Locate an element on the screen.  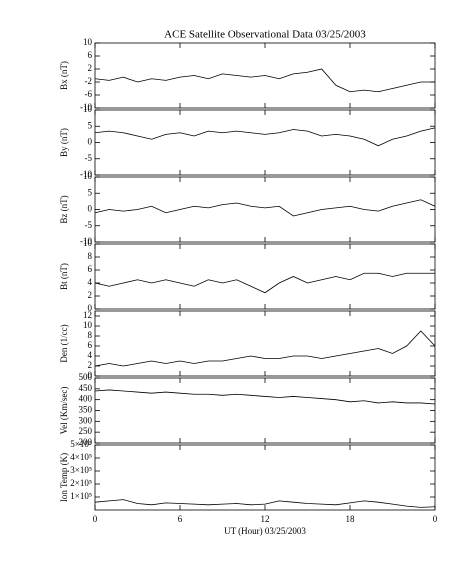
y-tick-label: 200 is located at coordinates (86, 442).